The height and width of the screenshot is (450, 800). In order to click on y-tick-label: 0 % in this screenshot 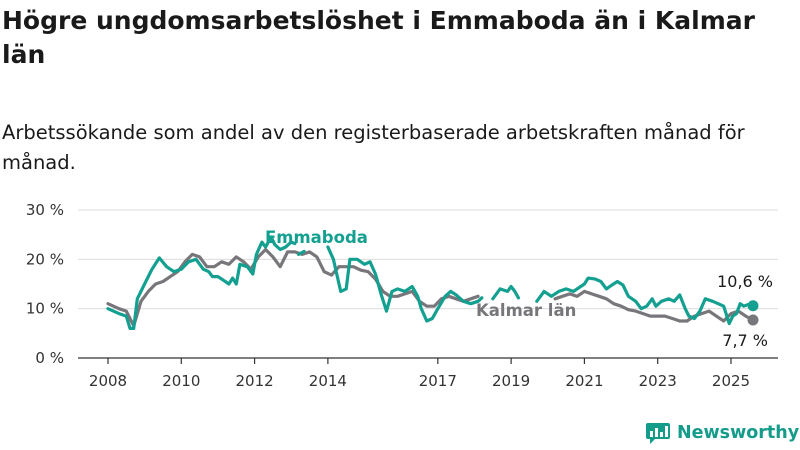, I will do `click(49, 358)`.